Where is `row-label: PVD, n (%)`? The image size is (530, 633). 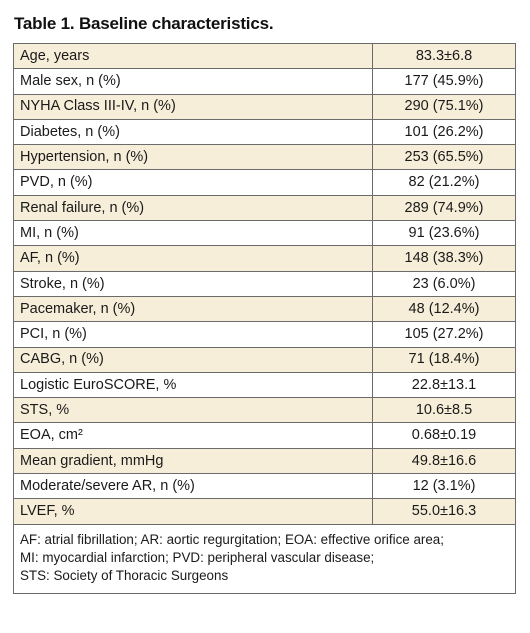
row-label: PVD, n (%) is located at coordinates (193, 182).